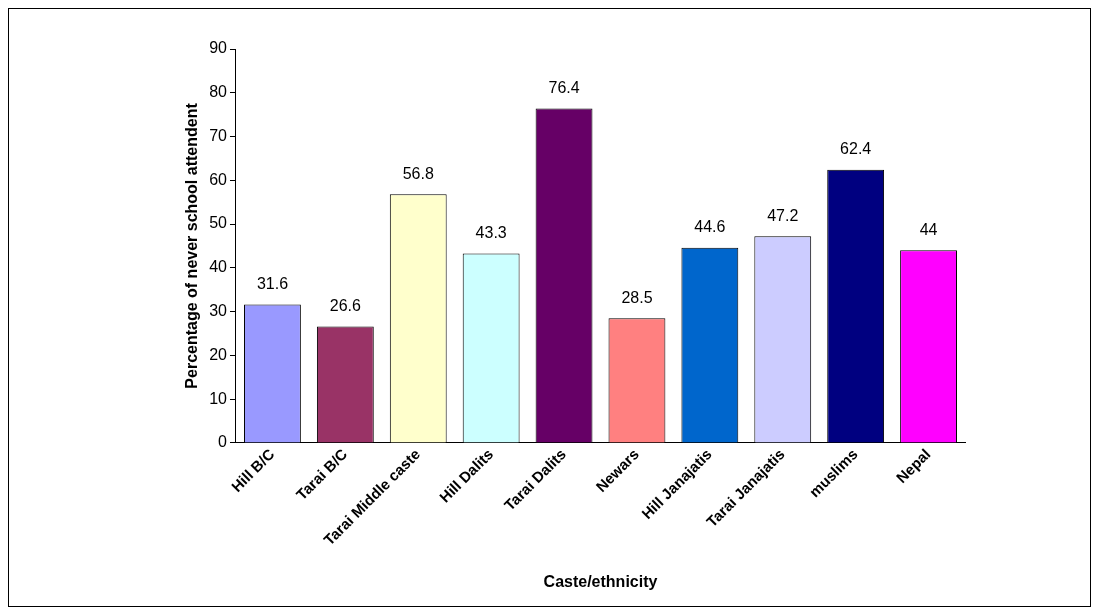  What do you see at coordinates (345, 305) in the screenshot?
I see `data-label: 26.6` at bounding box center [345, 305].